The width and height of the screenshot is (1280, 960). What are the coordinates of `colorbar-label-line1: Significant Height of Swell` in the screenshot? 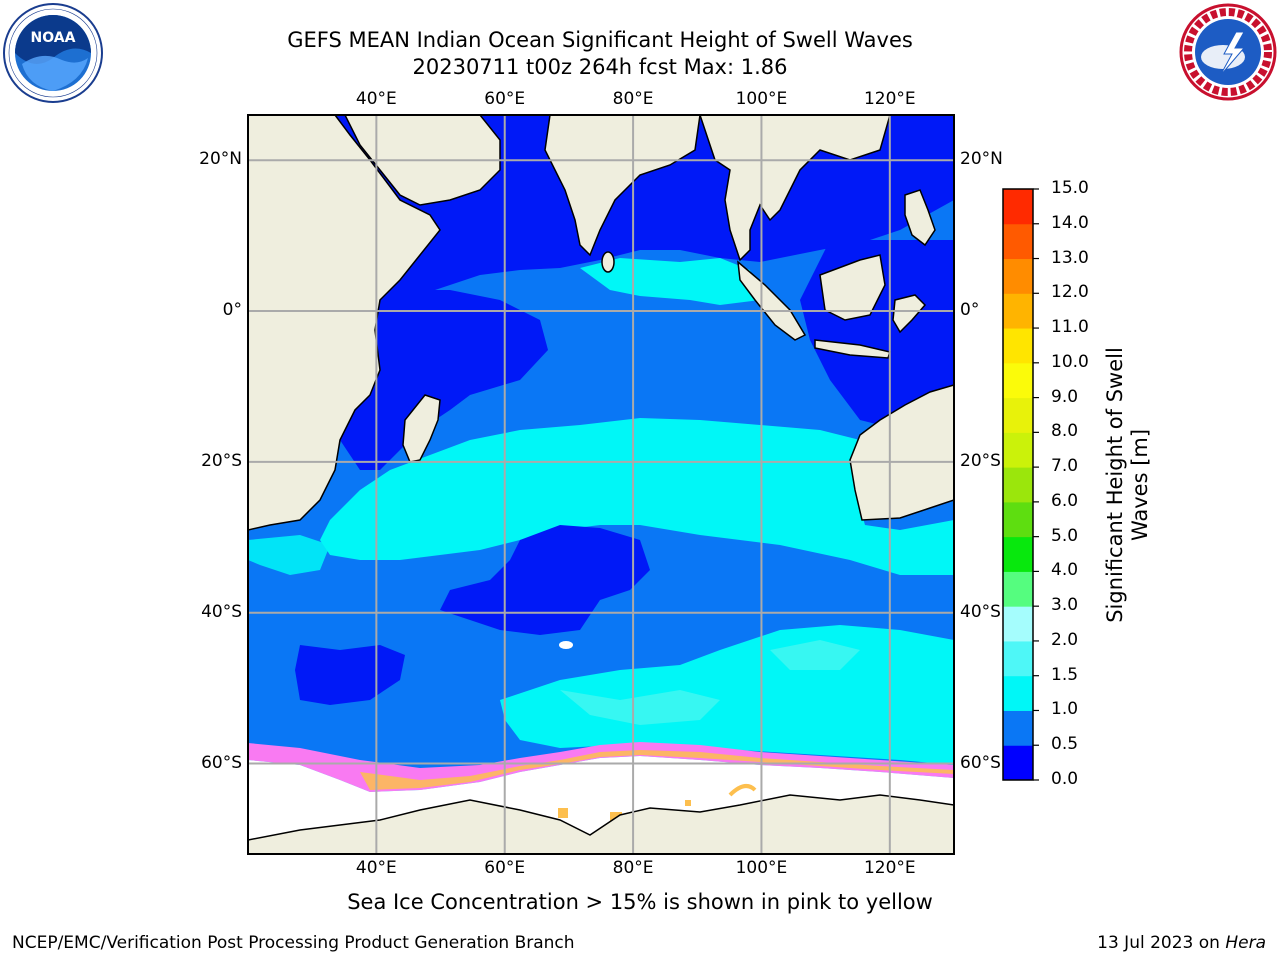 It's located at (1115, 485).